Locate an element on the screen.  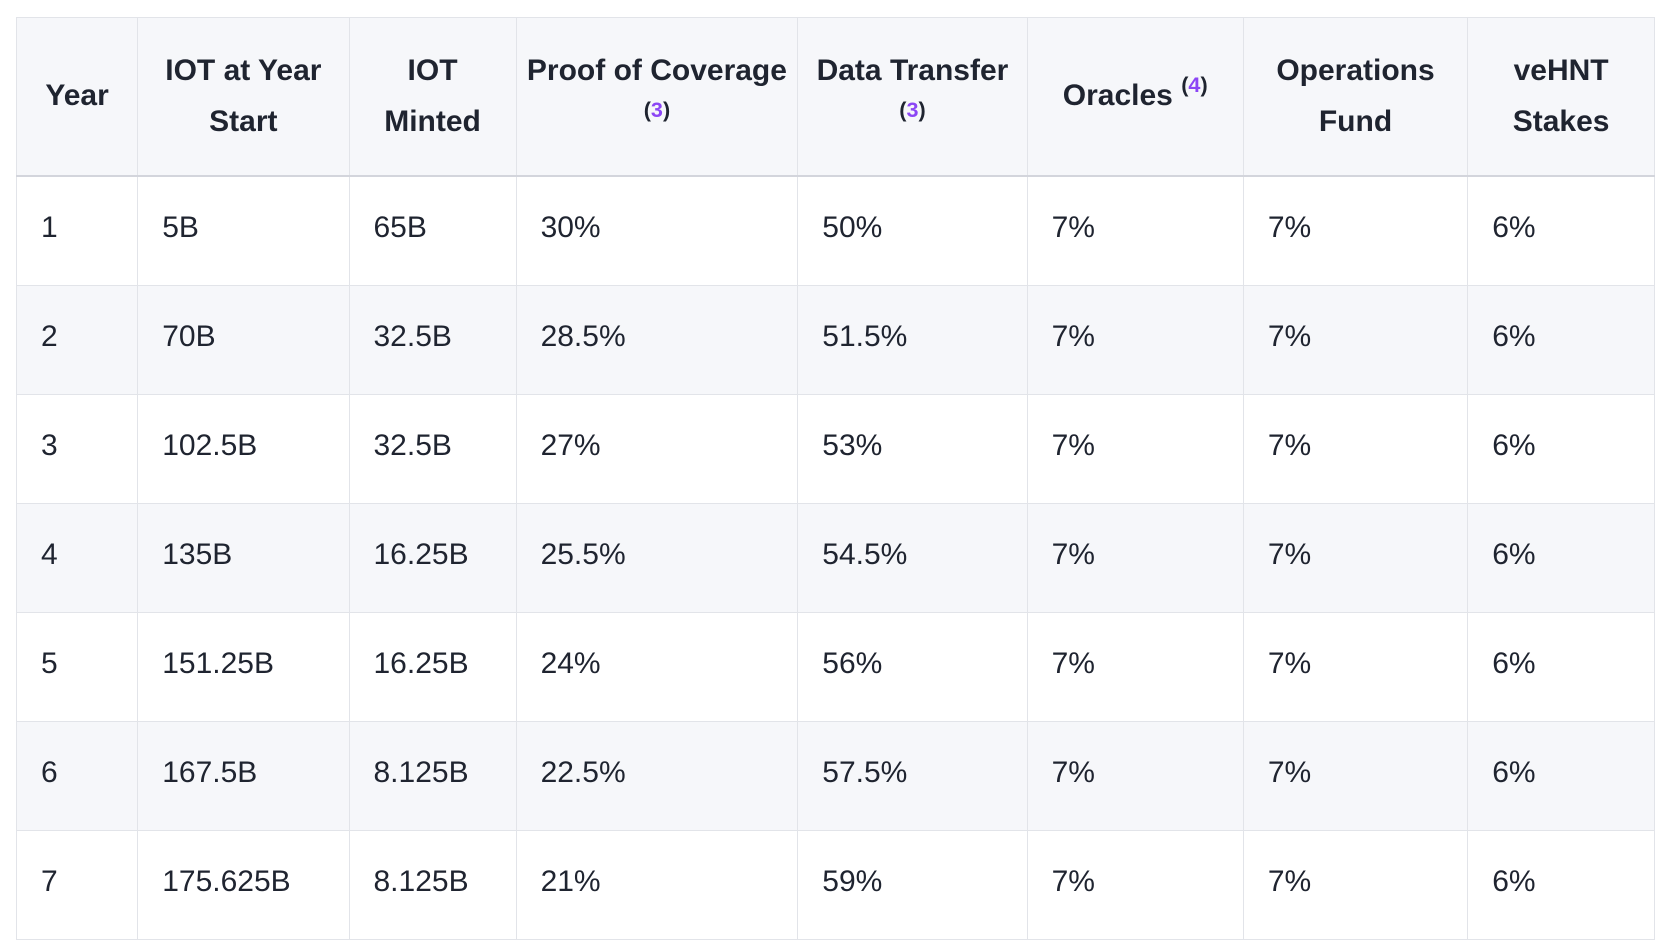
cell-year: 6 is located at coordinates (77, 776).